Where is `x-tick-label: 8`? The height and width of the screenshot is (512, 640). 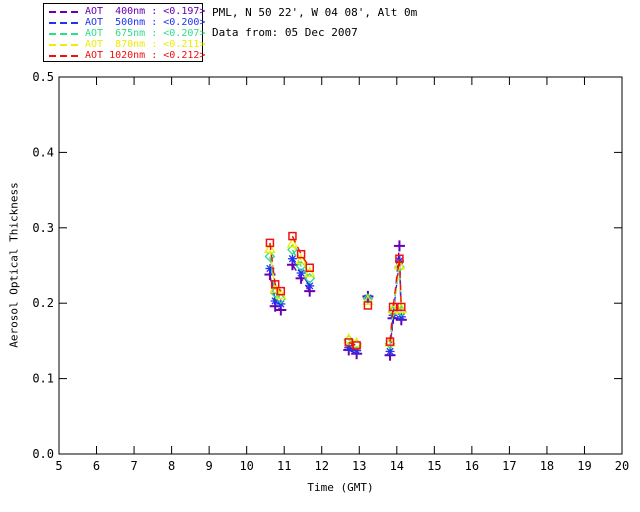 x-tick-label: 8 is located at coordinates (171, 466).